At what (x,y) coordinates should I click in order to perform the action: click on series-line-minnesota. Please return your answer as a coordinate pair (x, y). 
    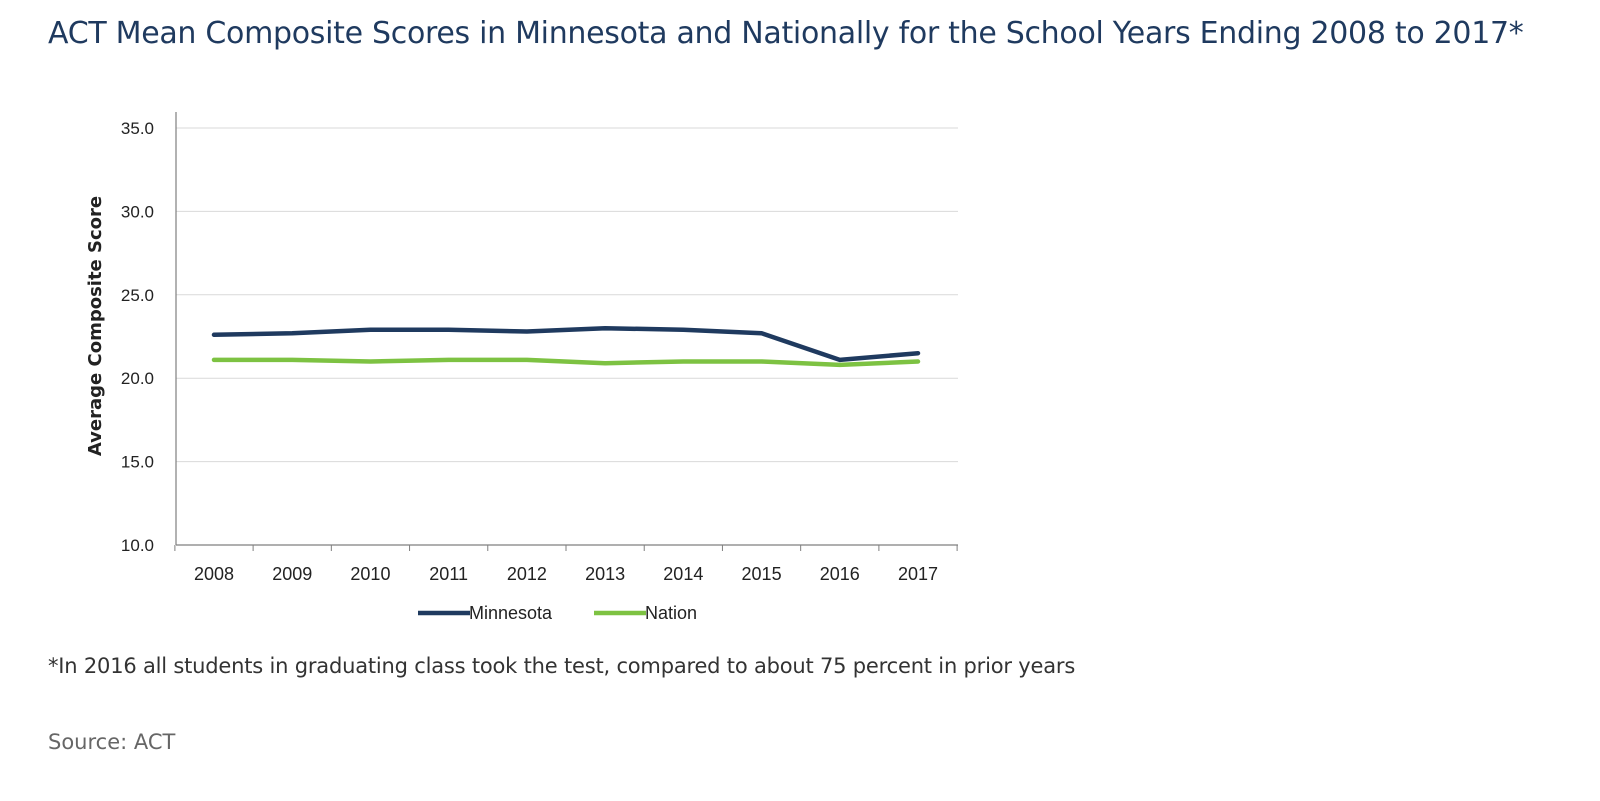
    Looking at the image, I should click on (566, 344).